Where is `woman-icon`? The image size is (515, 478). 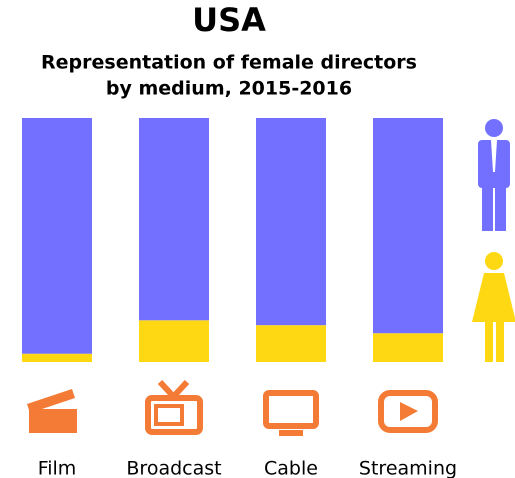
woman-icon is located at coordinates (493, 307).